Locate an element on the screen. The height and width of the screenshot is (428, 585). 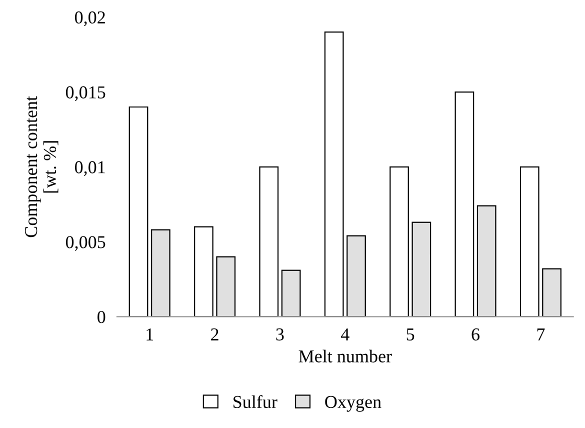
x-tick-label: 7 is located at coordinates (541, 334).